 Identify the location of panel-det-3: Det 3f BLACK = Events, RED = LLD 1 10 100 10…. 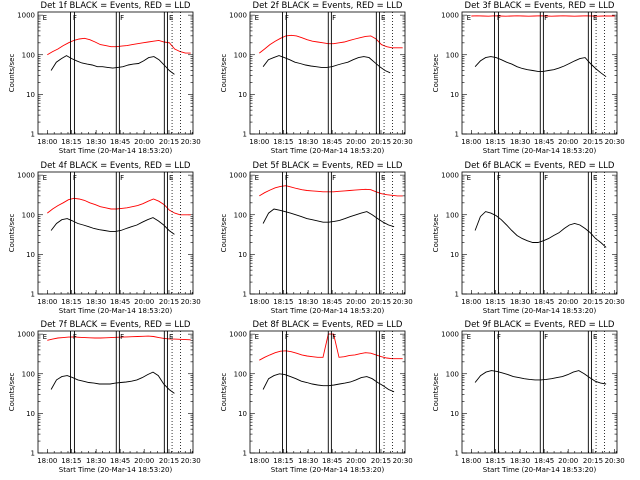
(528, 78).